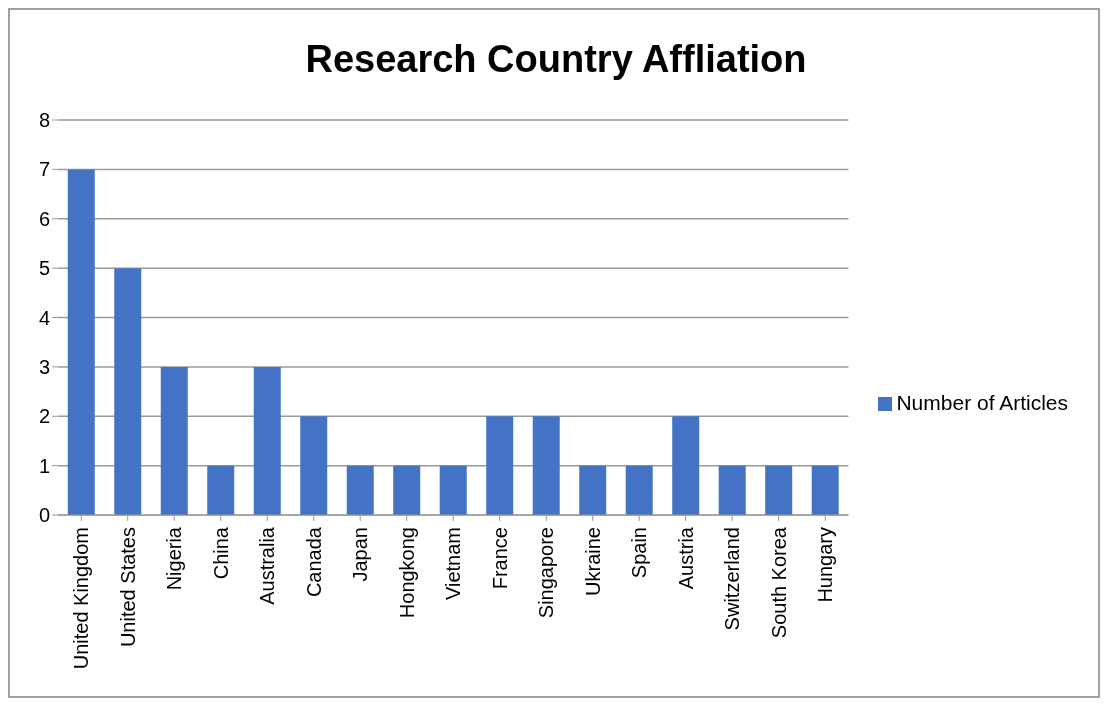 The image size is (1110, 709). What do you see at coordinates (44, 465) in the screenshot?
I see `y-tick-label: 1` at bounding box center [44, 465].